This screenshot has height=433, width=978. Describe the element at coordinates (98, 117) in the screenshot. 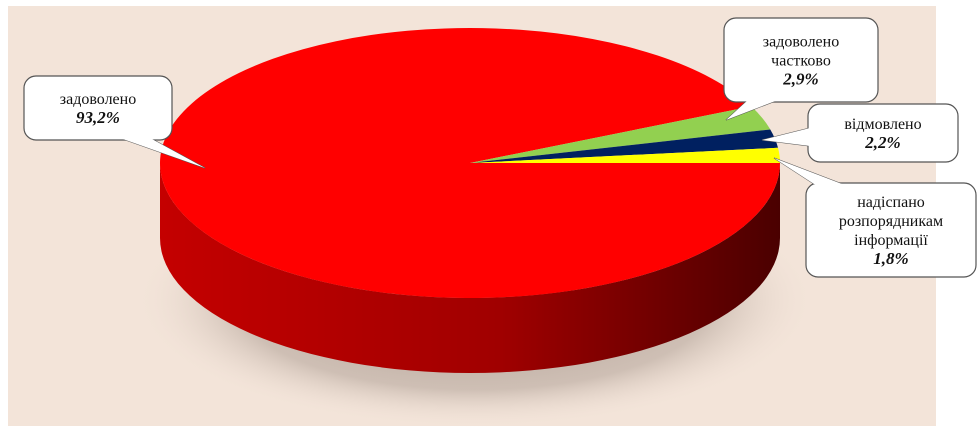

I see `callout-value: 93,2%` at that location.